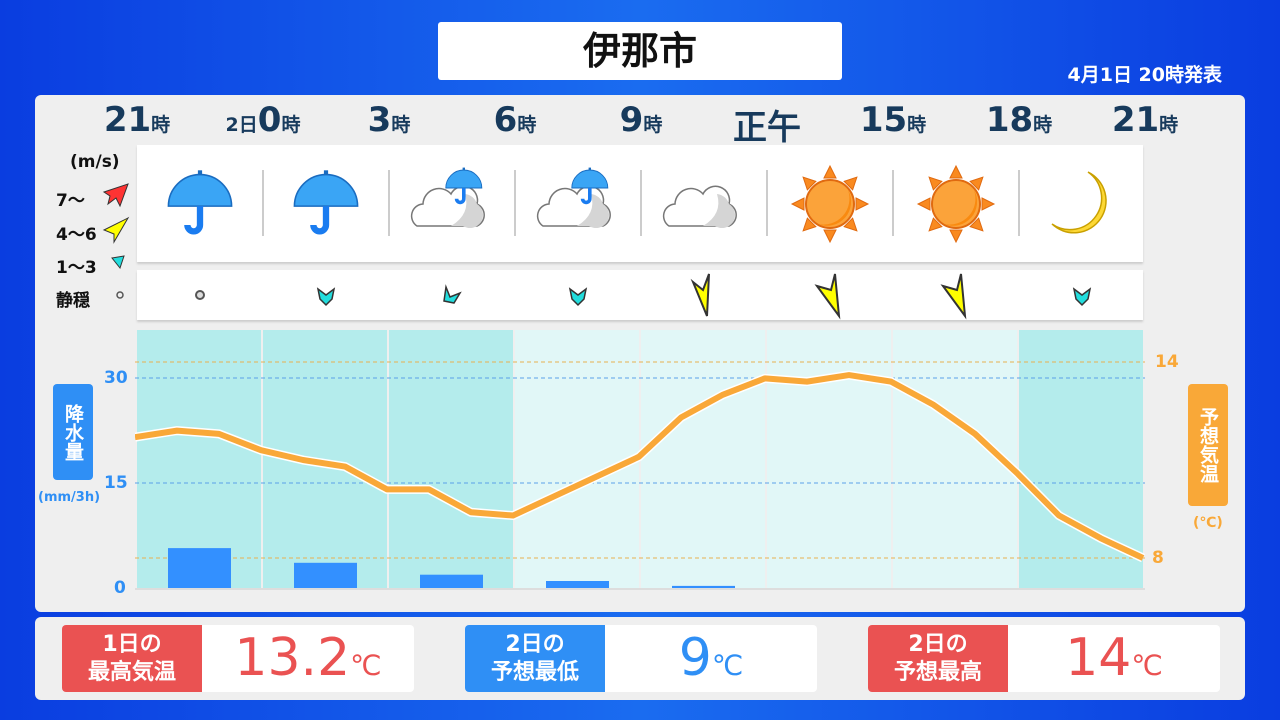 The image size is (1280, 720). I want to click on wind-moderate-n-icon, so click(704, 295).